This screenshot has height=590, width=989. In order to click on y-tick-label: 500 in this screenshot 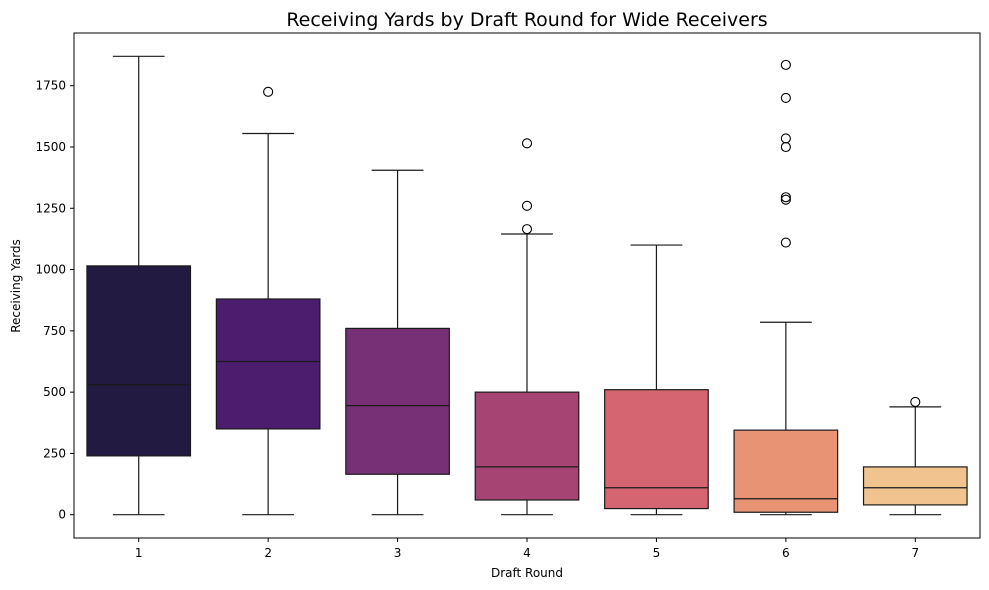, I will do `click(54, 392)`.